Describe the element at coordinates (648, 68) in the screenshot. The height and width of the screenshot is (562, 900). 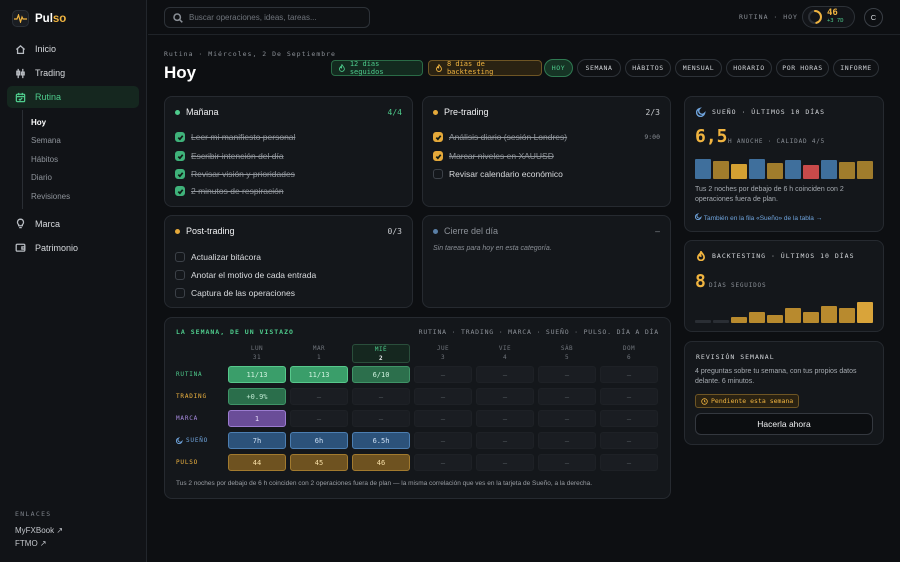
I see `tab-habitos: HÁBITOS` at that location.